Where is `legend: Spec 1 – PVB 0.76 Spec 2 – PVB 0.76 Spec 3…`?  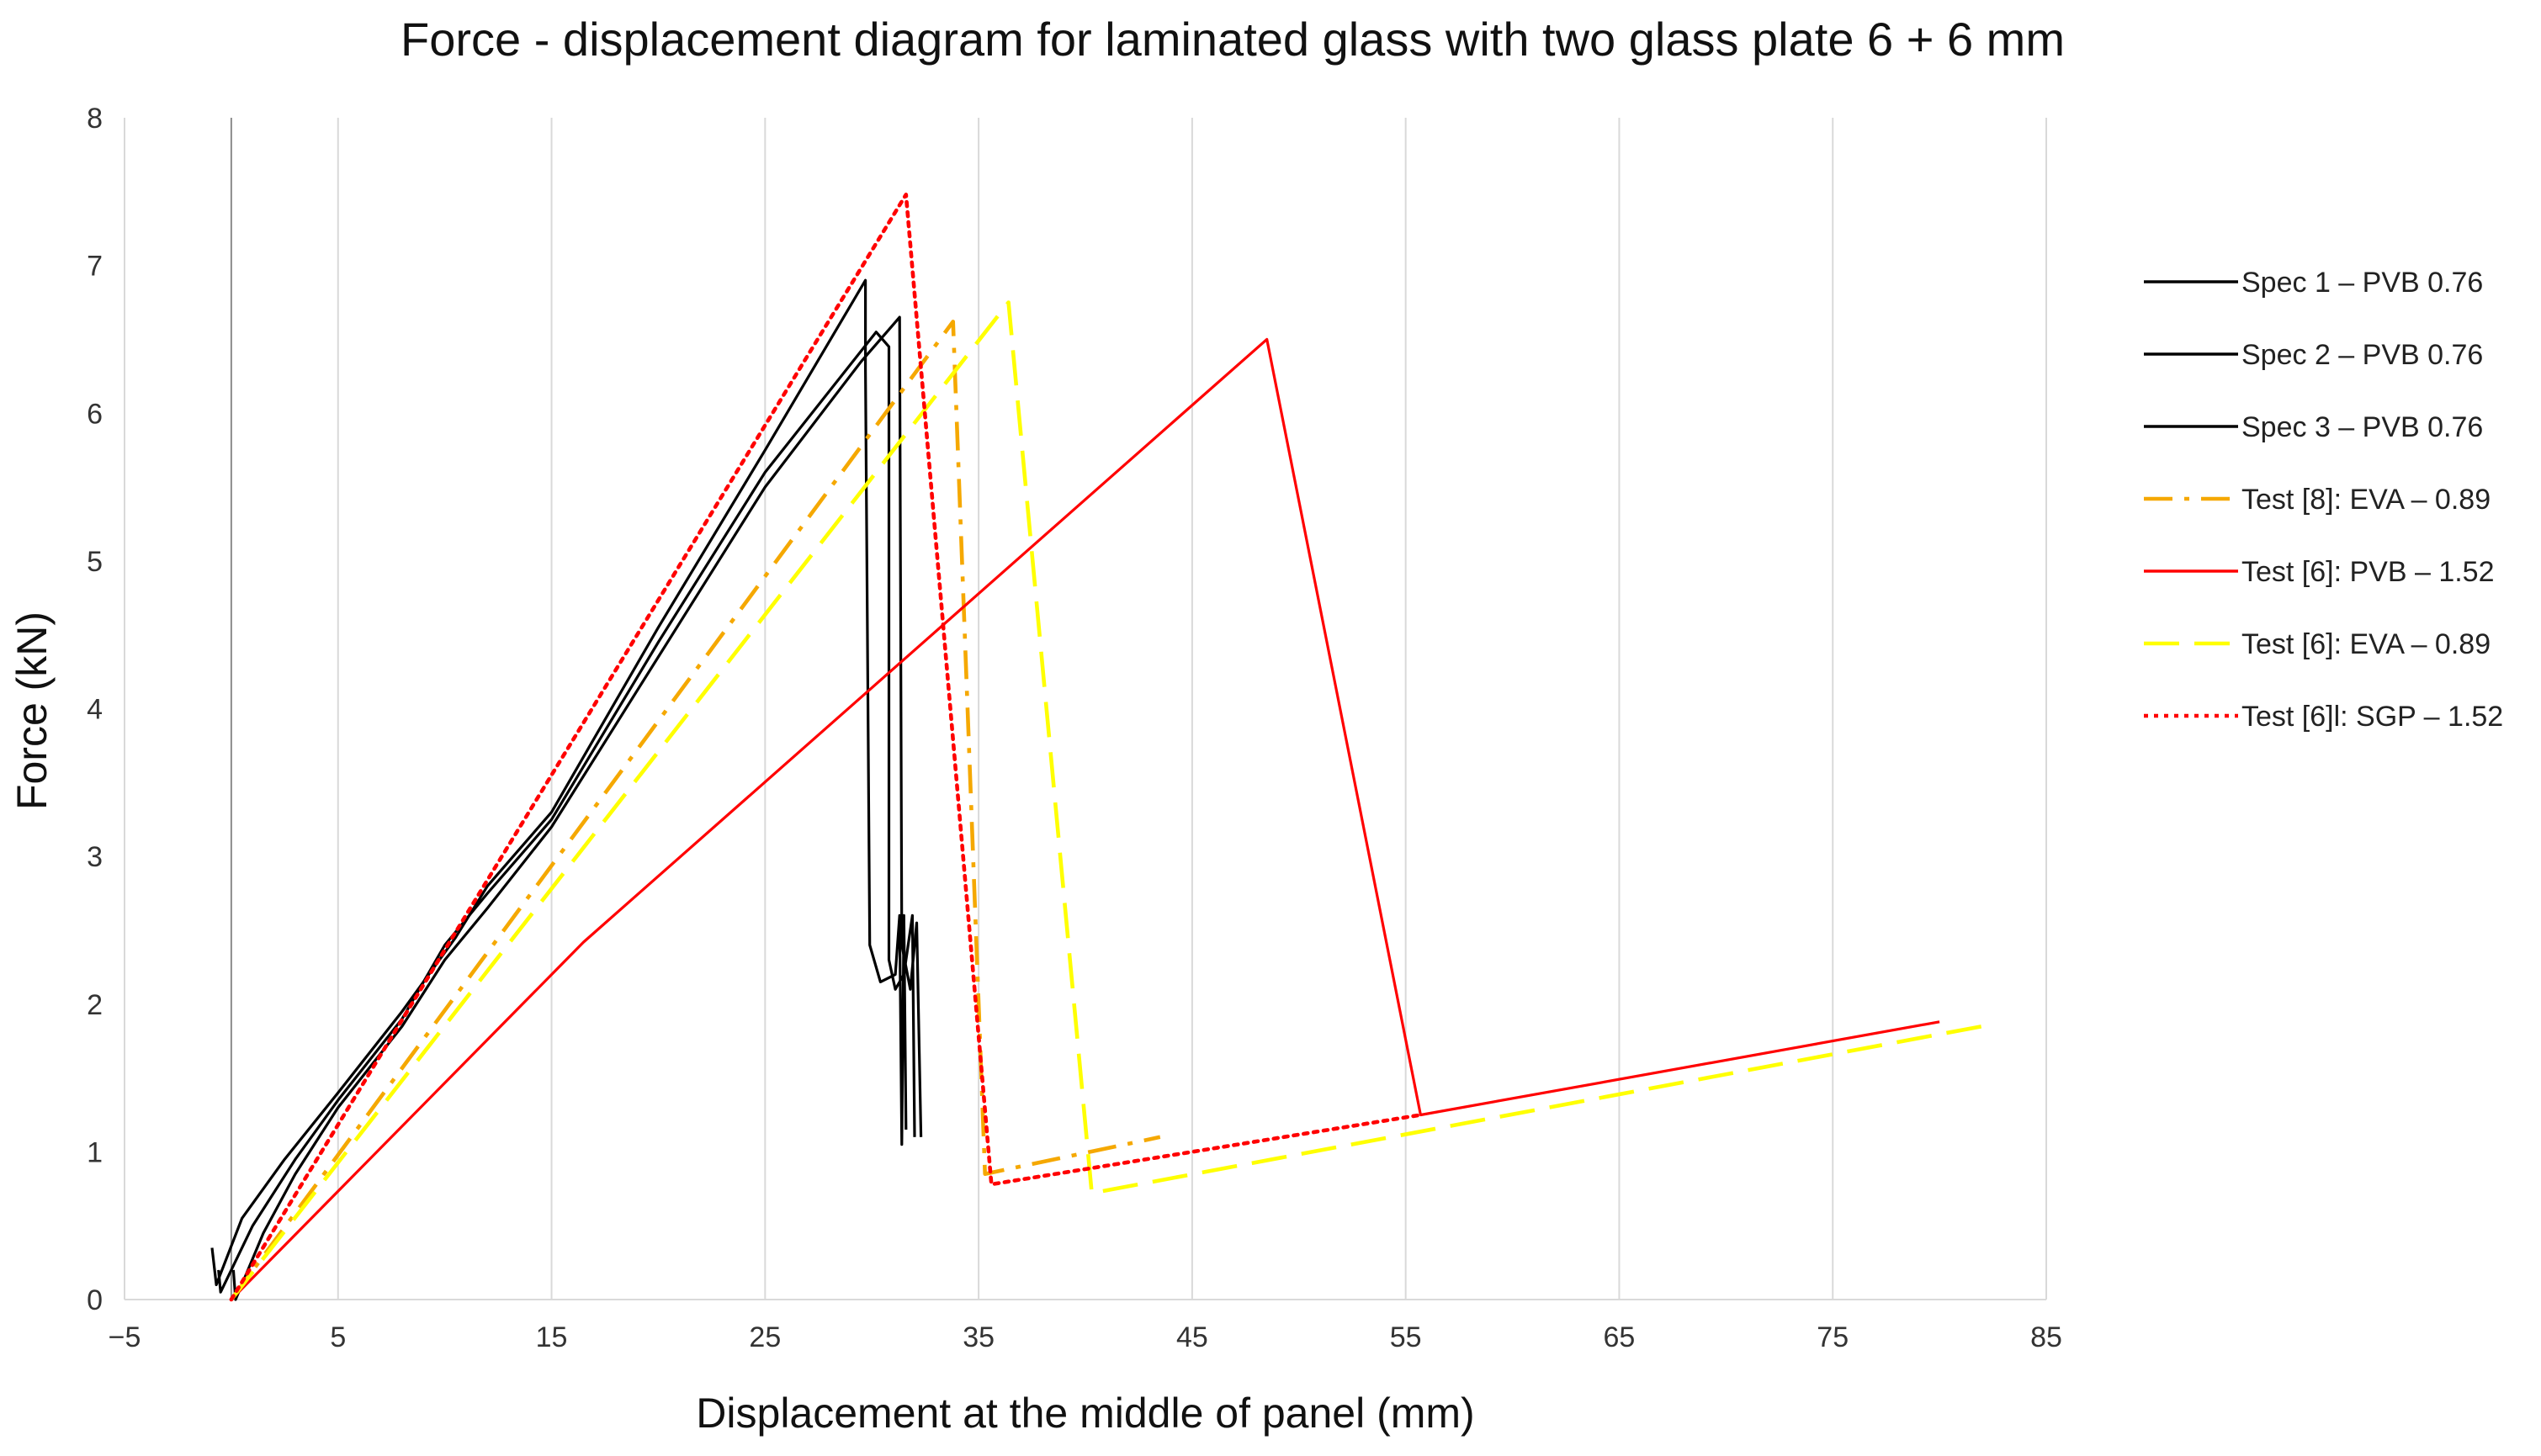 legend: Spec 1 – PVB 0.76 Spec 2 – PVB 0.76 Spec 3… is located at coordinates (2323, 500).